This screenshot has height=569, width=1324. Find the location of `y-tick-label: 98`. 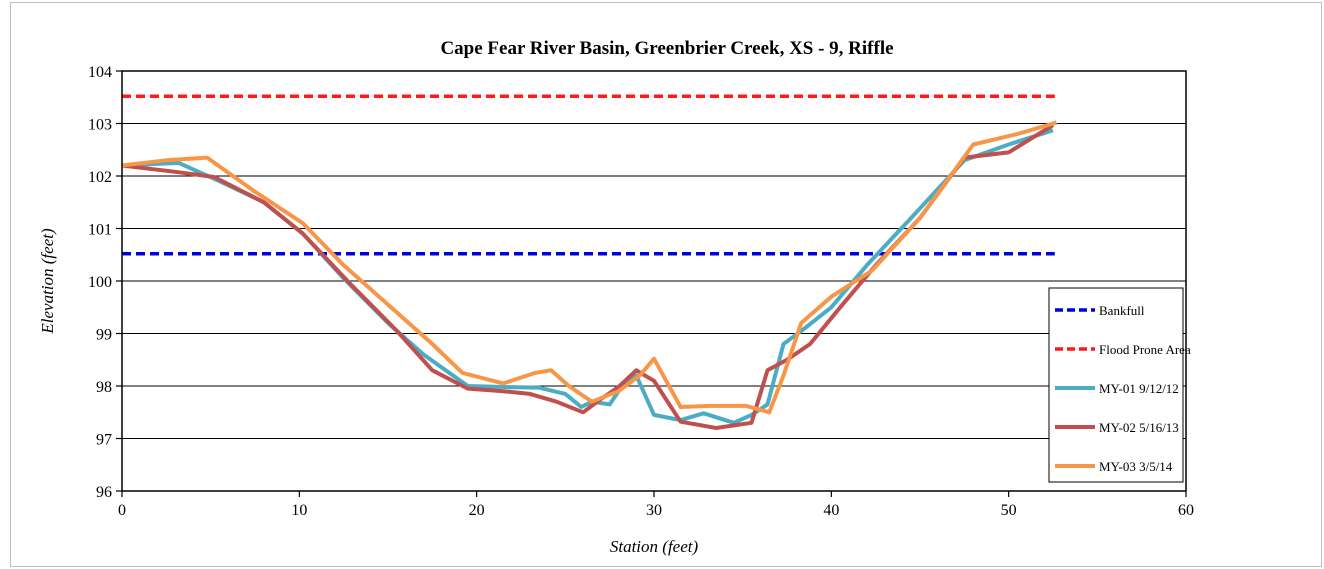

y-tick-label: 98 is located at coordinates (104, 387).